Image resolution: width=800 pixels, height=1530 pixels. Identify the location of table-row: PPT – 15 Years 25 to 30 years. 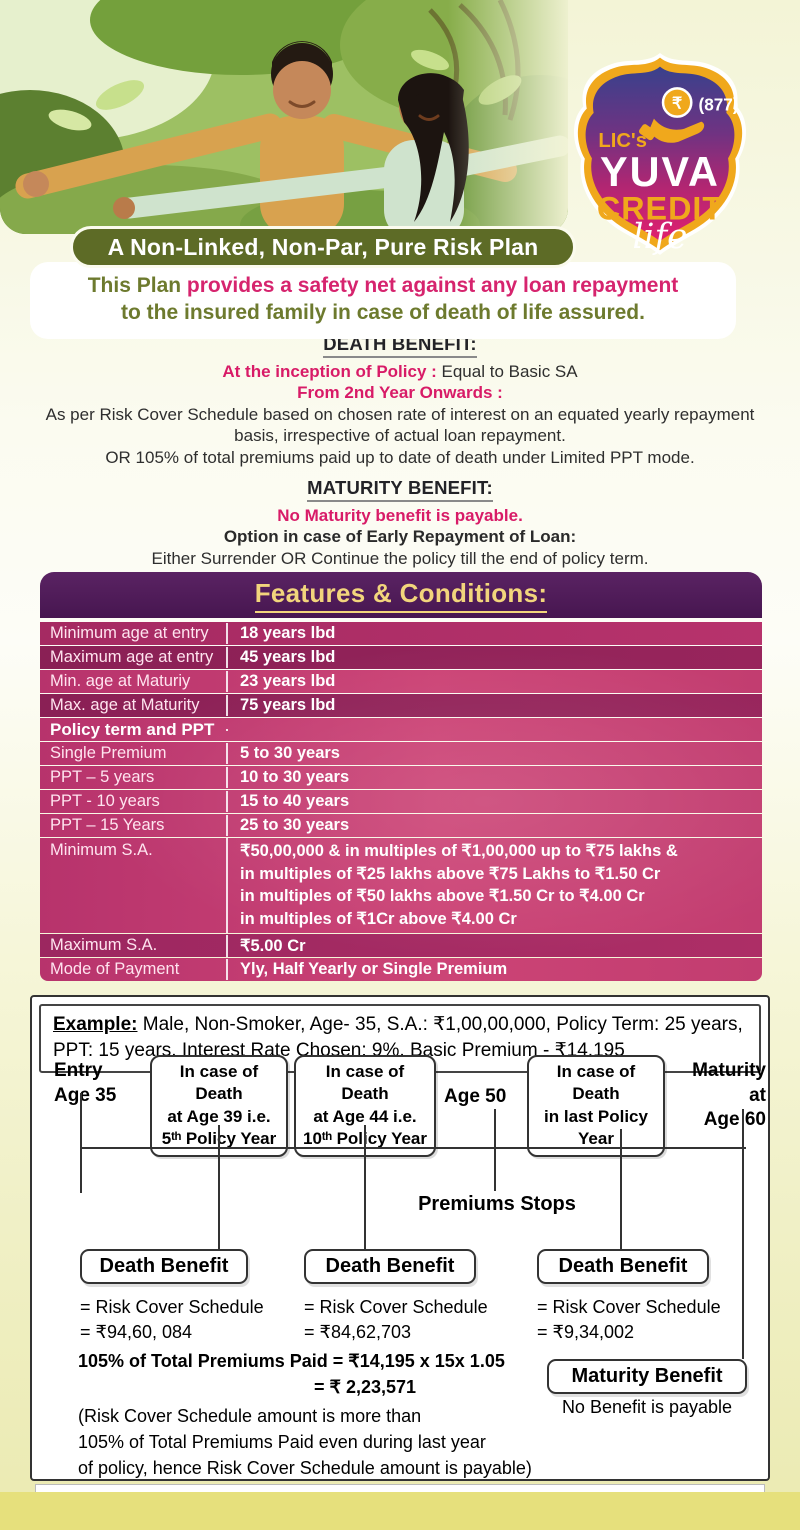
(401, 825).